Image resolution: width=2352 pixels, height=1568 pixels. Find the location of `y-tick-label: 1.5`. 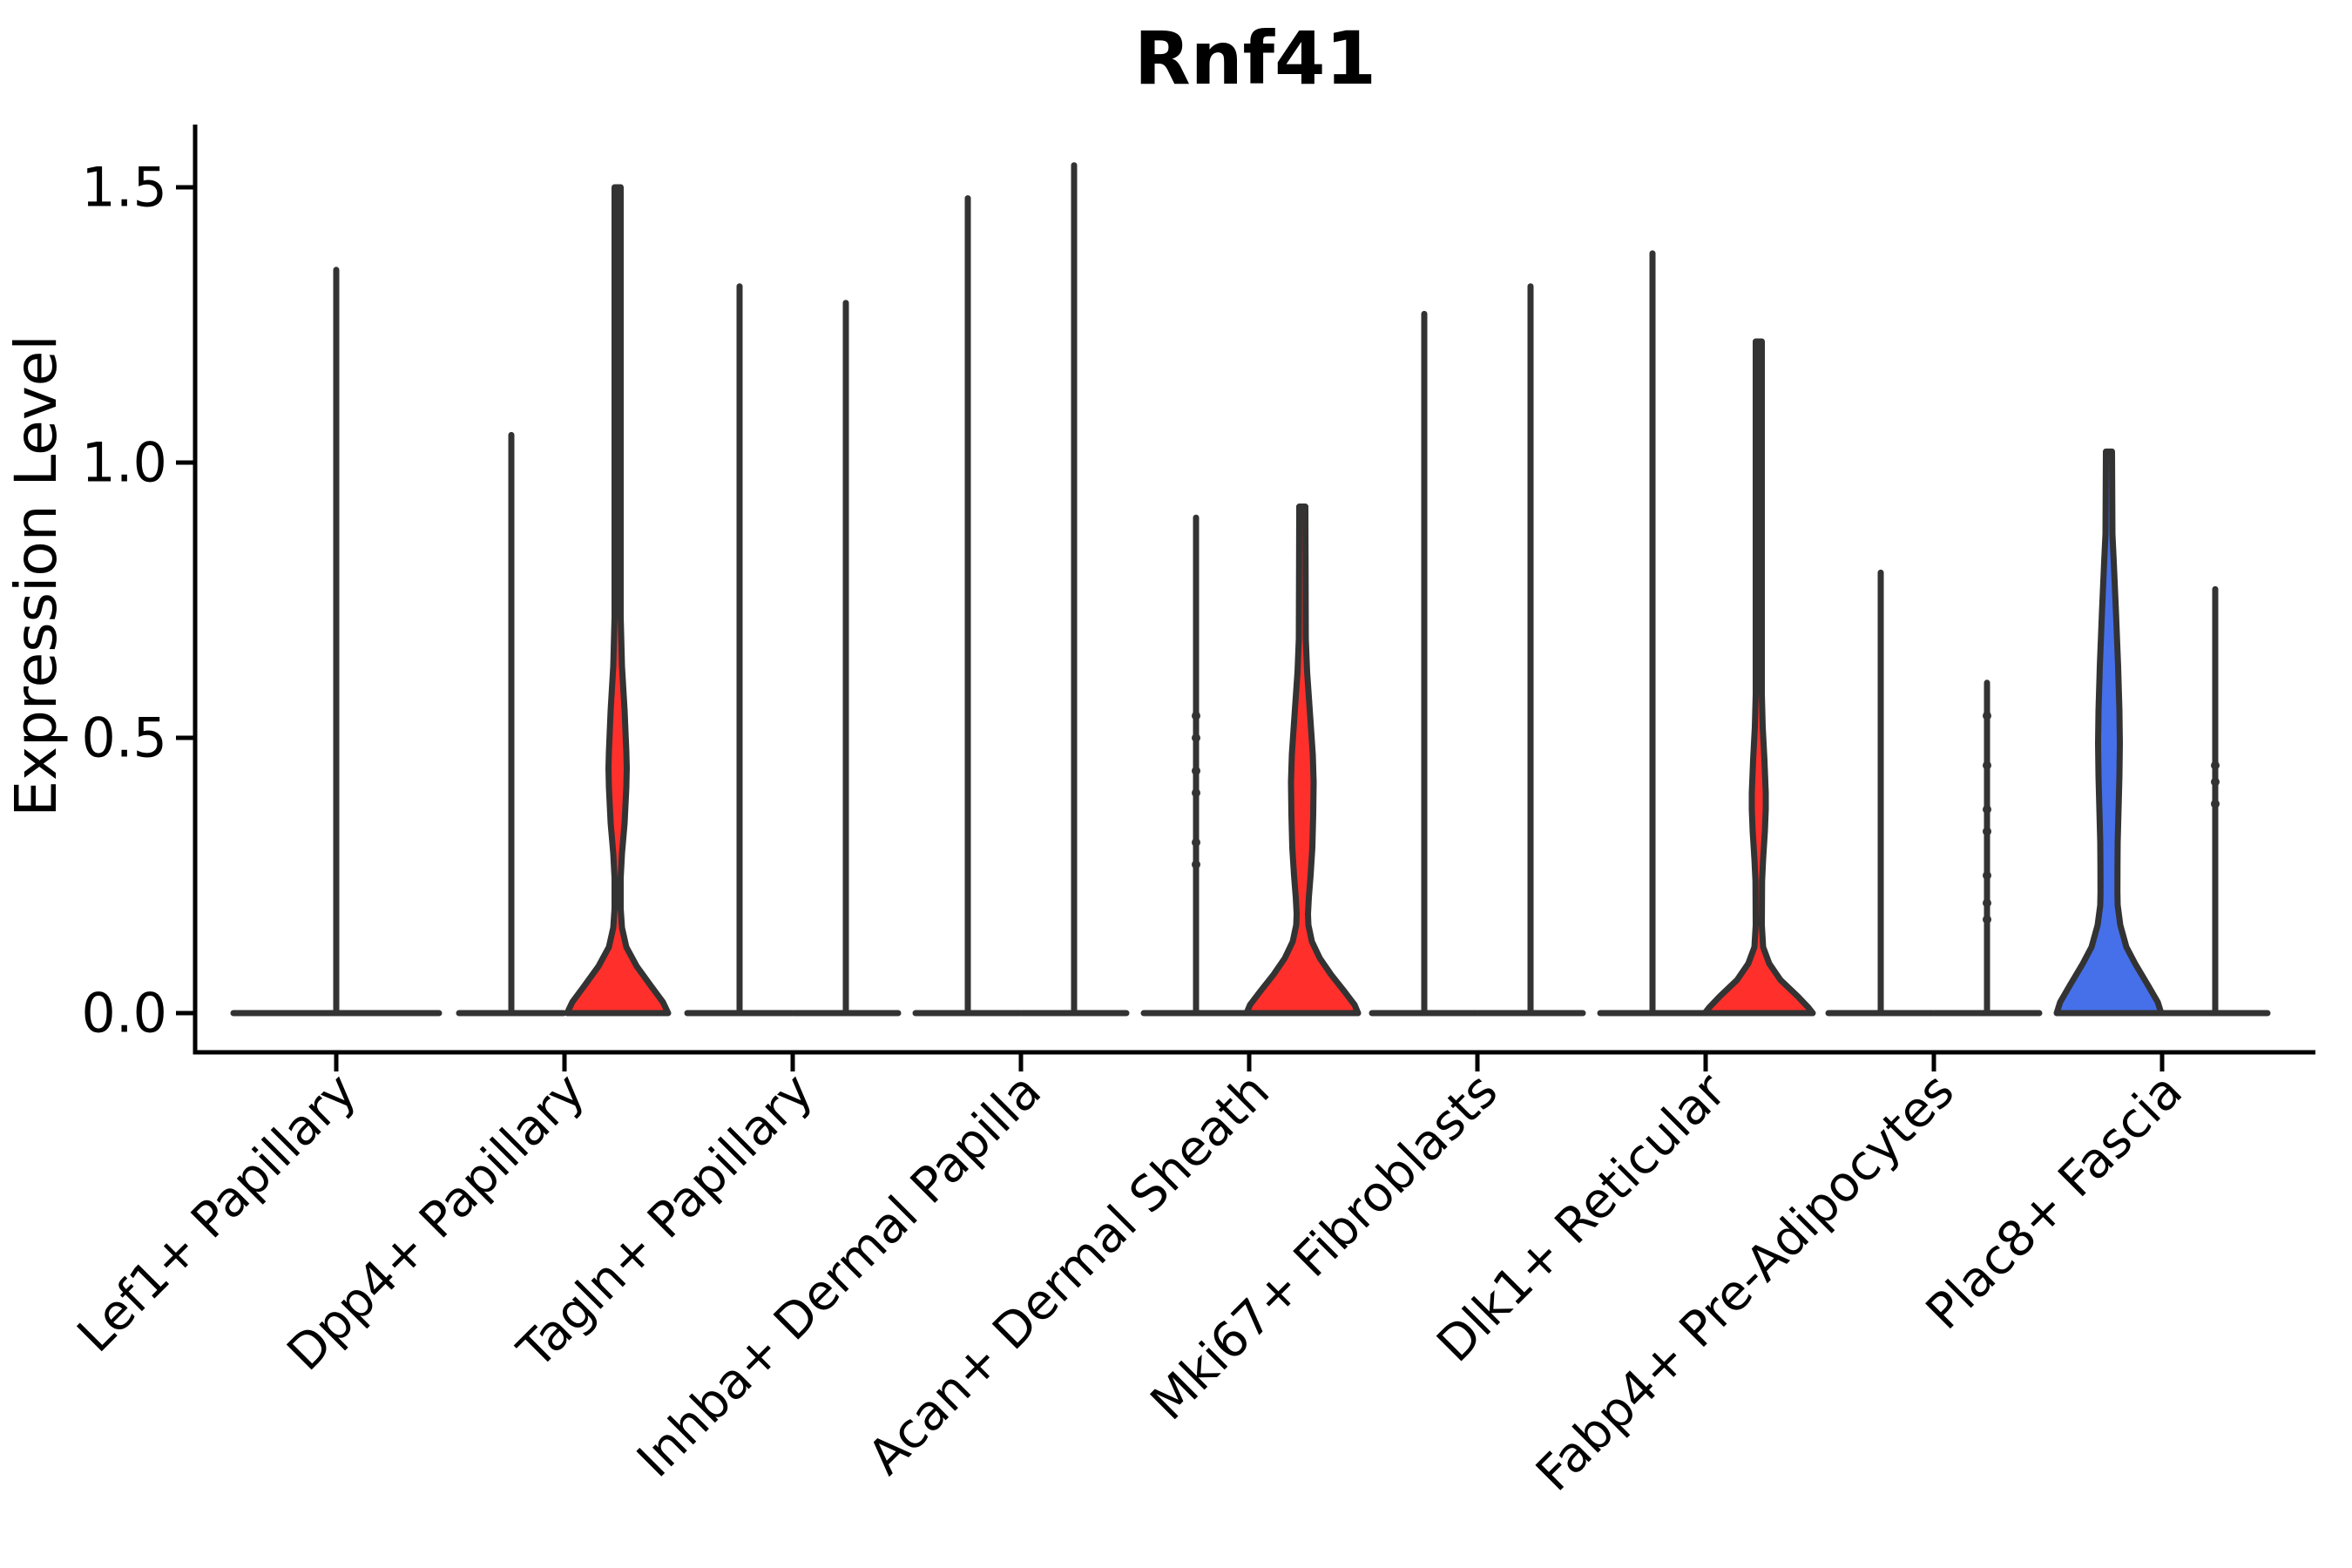

y-tick-label: 1.5 is located at coordinates (124, 188).